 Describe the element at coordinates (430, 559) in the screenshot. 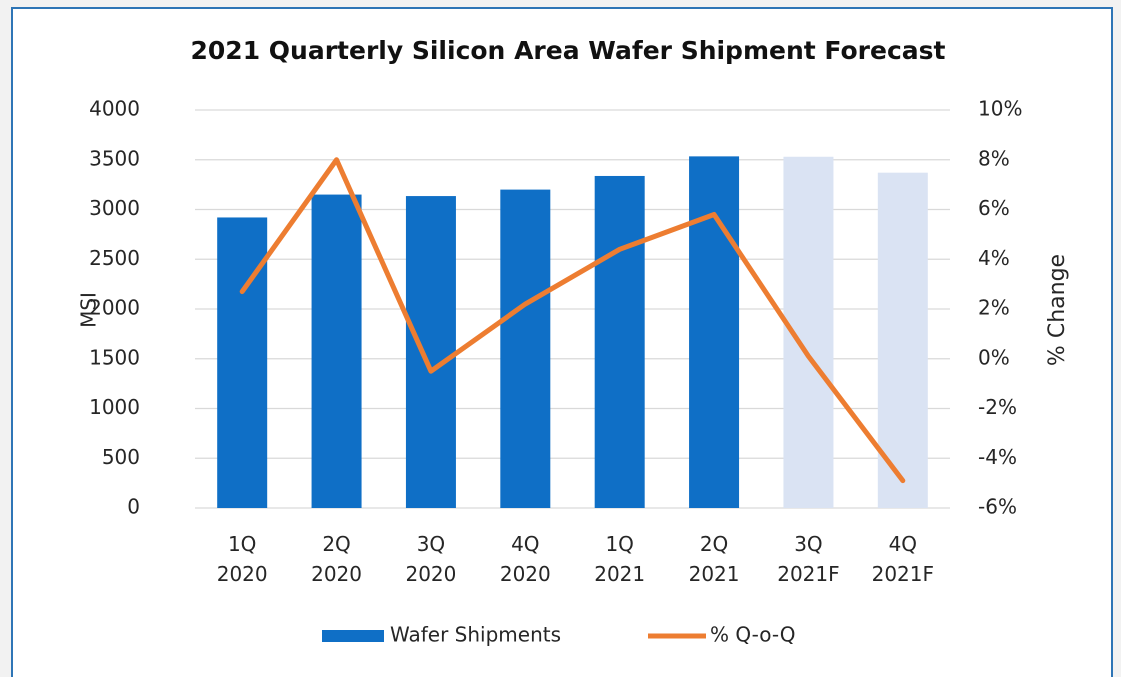

I see `x-tick-label: 3Q 2020` at that location.